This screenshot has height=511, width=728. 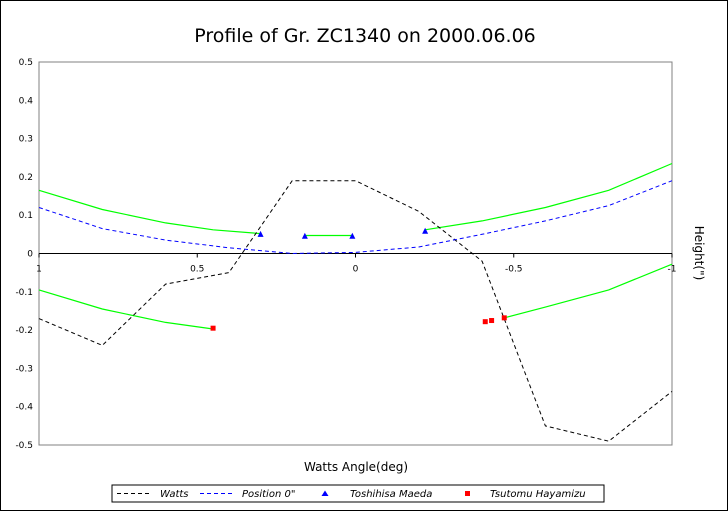 What do you see at coordinates (365, 36) in the screenshot?
I see `chart-title: Profile of Gr. ZC1340 on 2000.06.06` at bounding box center [365, 36].